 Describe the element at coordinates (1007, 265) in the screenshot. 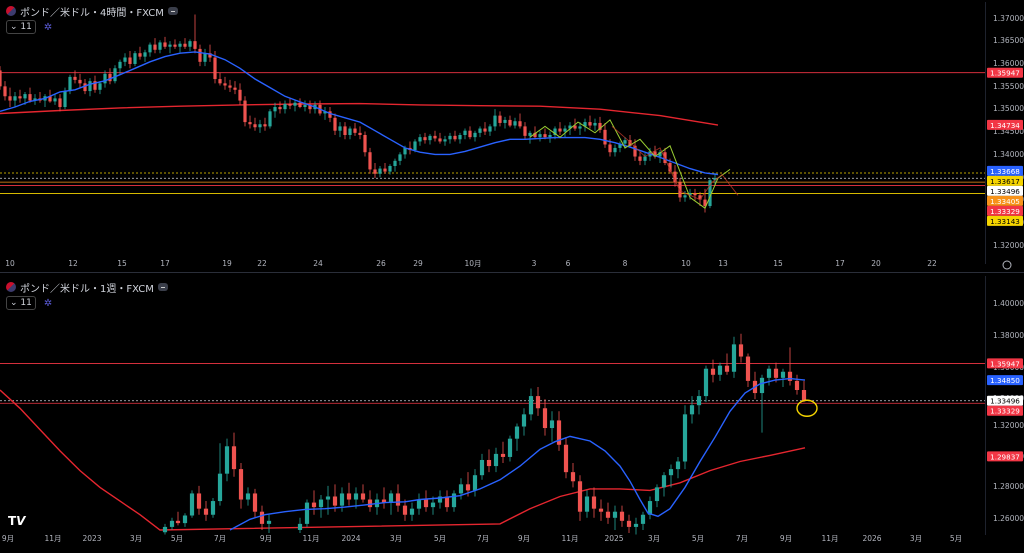

I see `chart-settings-icon` at that location.